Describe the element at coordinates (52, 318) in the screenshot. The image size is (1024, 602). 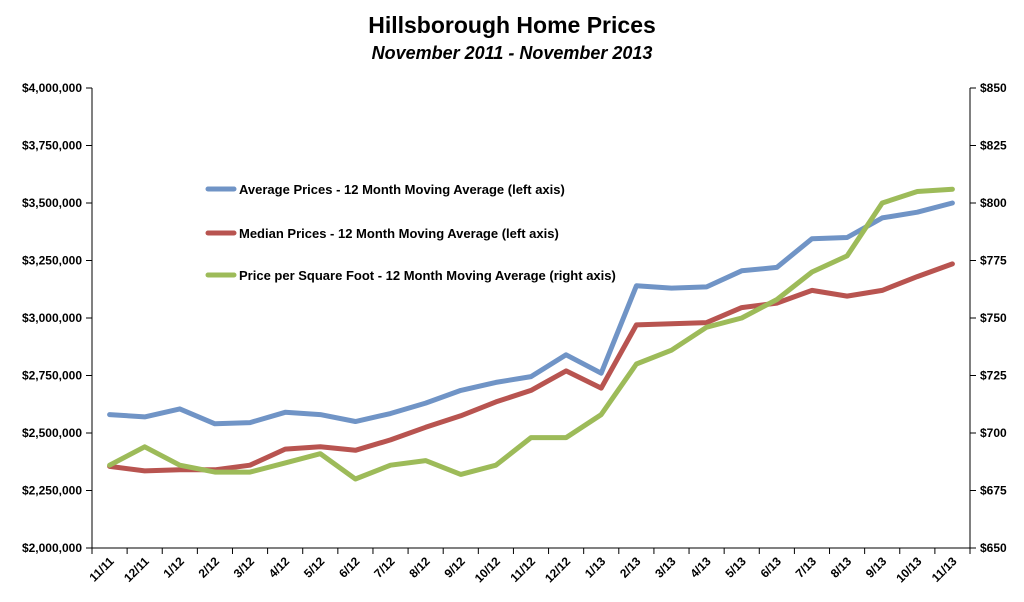
I see `left-axis-tick-label: $3,000,000` at that location.